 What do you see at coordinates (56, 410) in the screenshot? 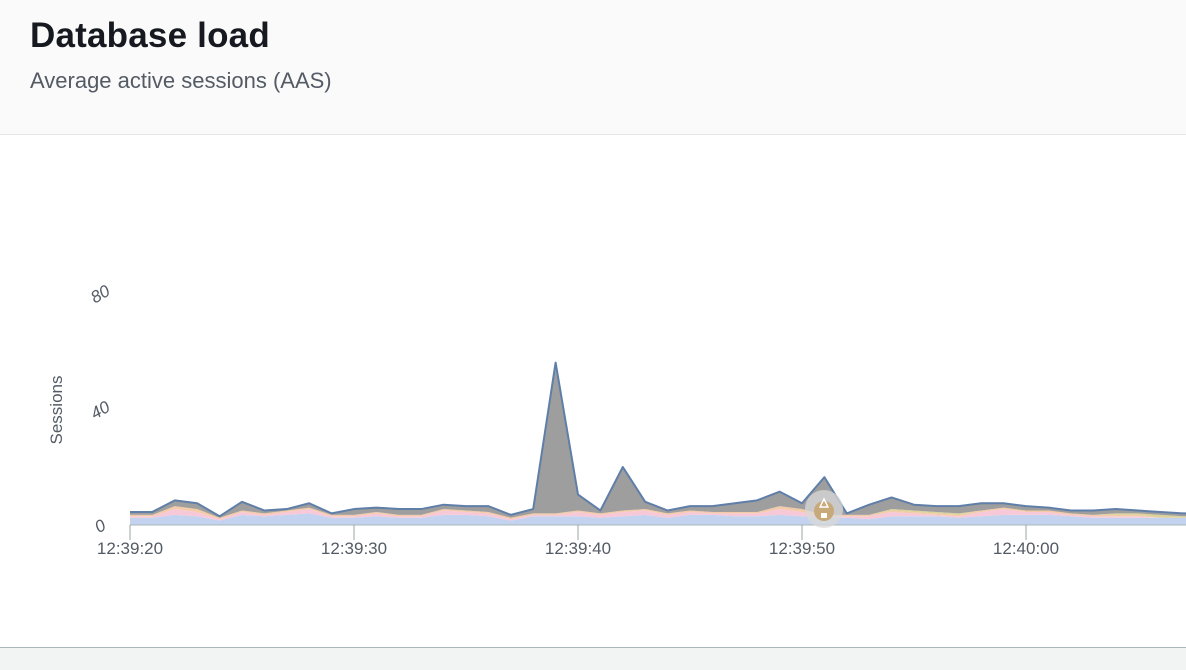
I see `y-axis-label: Sessions` at bounding box center [56, 410].